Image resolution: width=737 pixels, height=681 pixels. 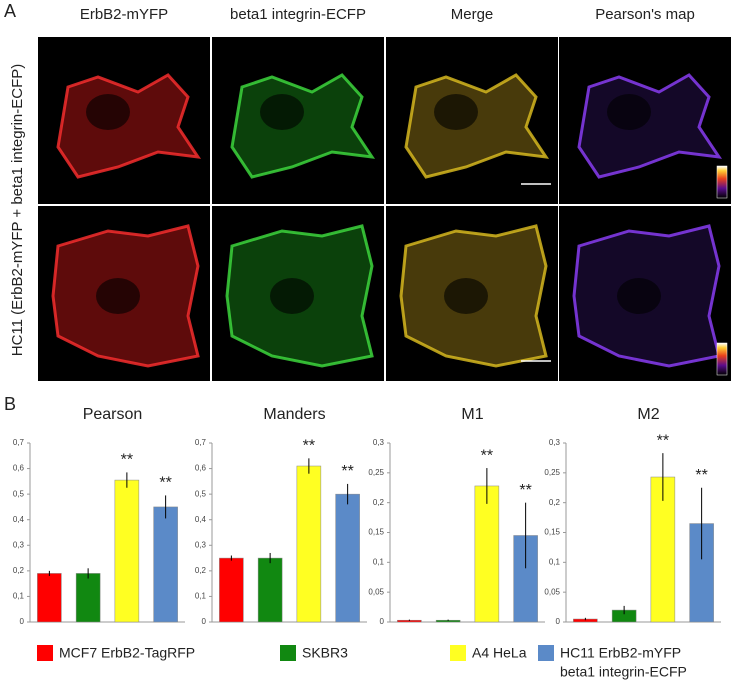 What do you see at coordinates (472, 414) in the screenshot?
I see `chart-title: M1` at bounding box center [472, 414].